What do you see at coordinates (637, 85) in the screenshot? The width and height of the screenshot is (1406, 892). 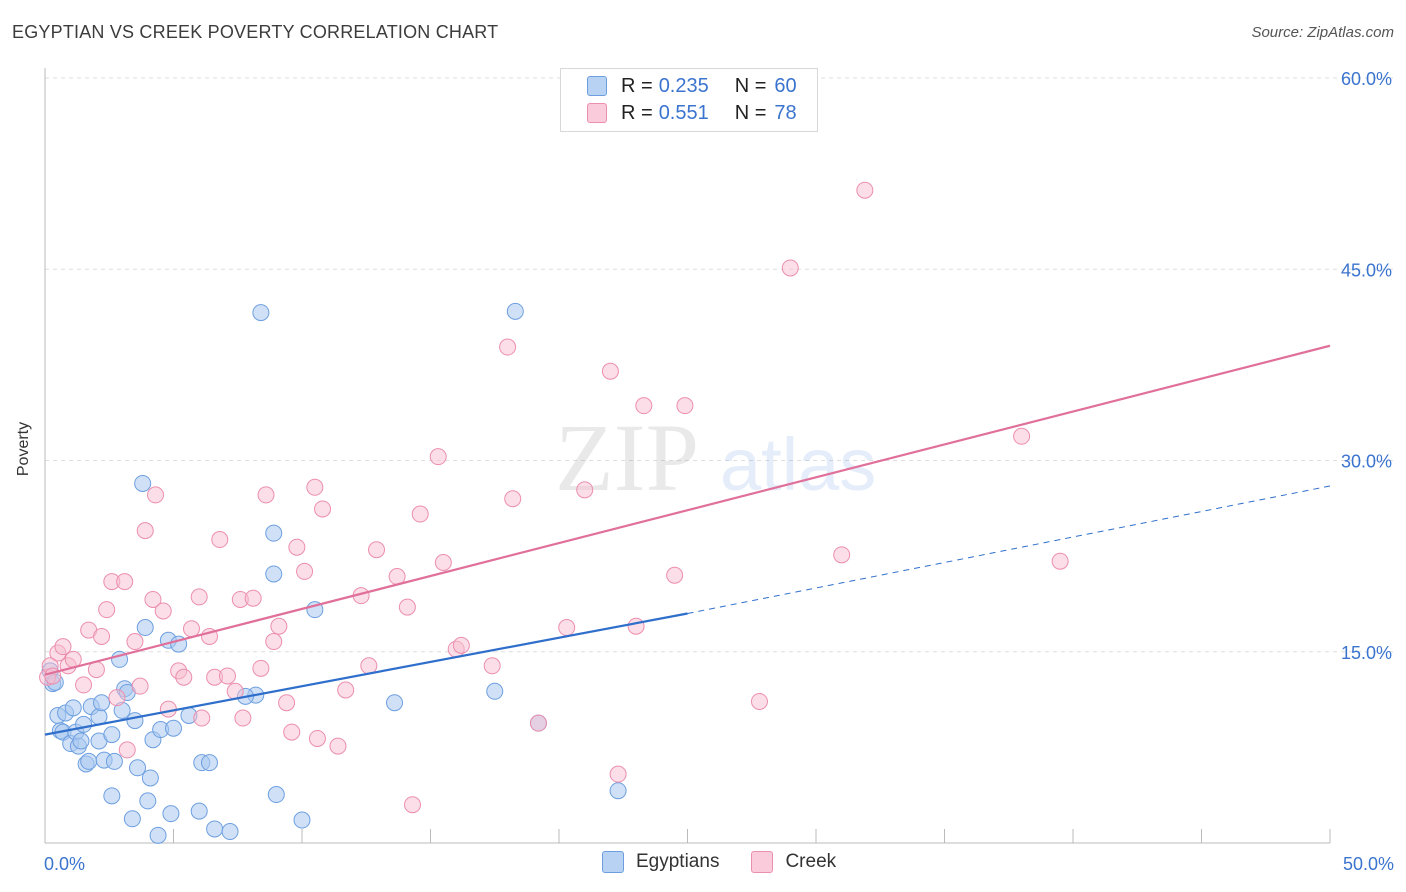 I see `legend-r-label: R =` at bounding box center [637, 85].